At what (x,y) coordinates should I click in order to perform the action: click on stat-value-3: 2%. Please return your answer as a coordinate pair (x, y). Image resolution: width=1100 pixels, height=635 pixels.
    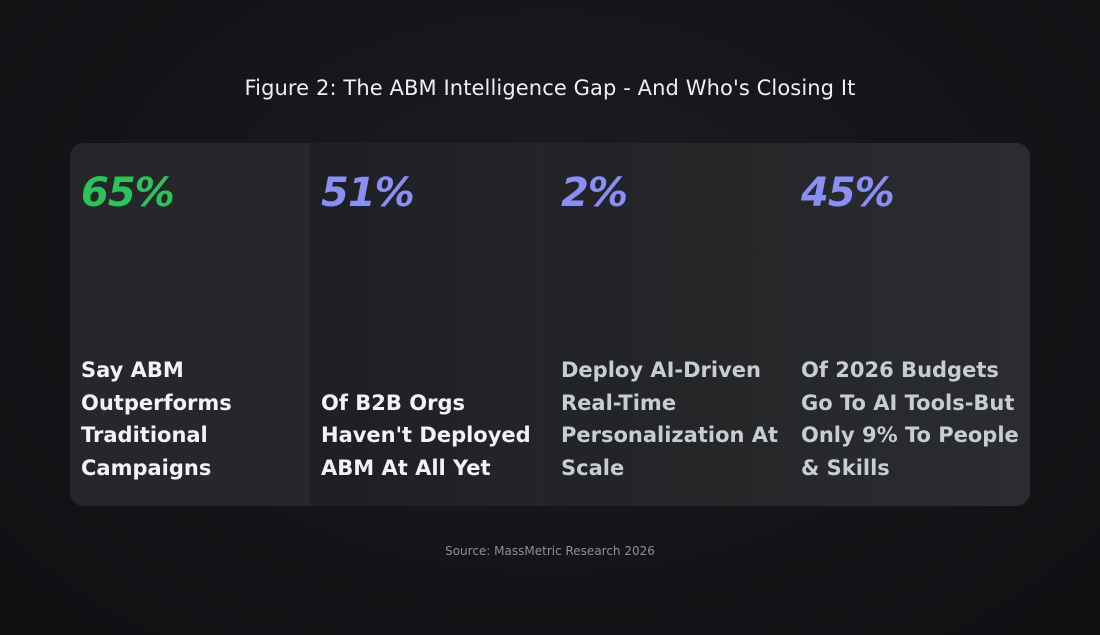
    Looking at the image, I should click on (594, 193).